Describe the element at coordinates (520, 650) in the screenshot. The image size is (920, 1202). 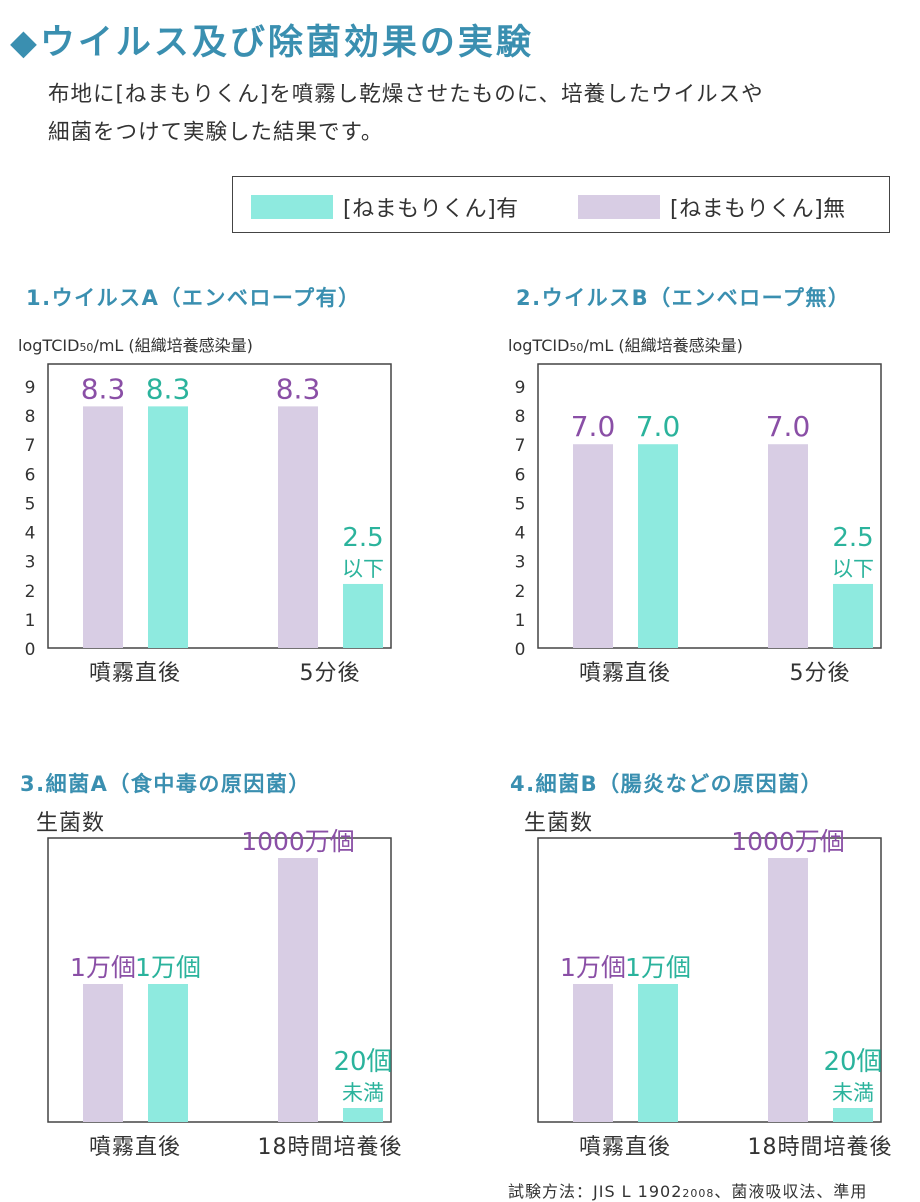
I see `chart-2-ytick-0: 0` at that location.